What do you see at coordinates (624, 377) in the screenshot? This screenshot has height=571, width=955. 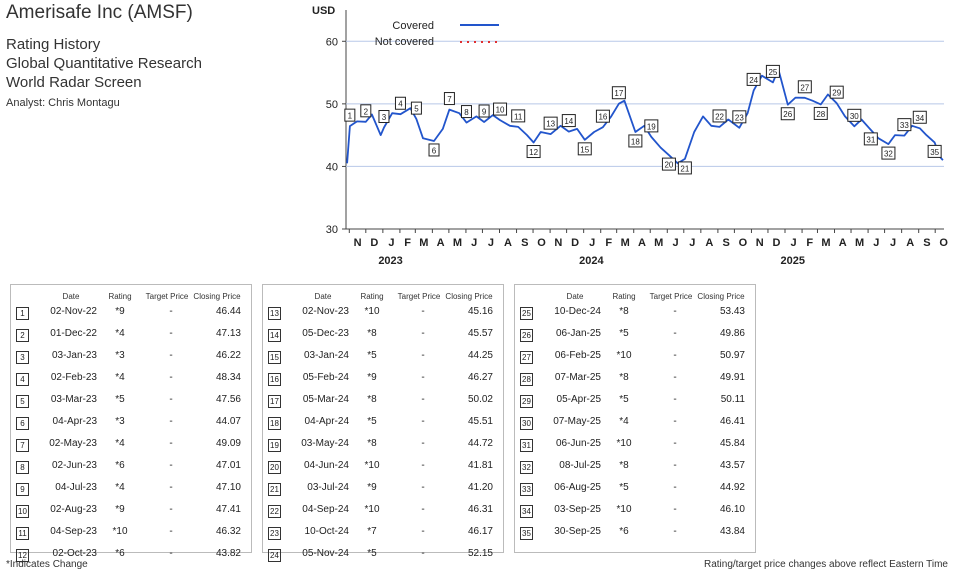 I see `rating-cell: *8` at bounding box center [624, 377].